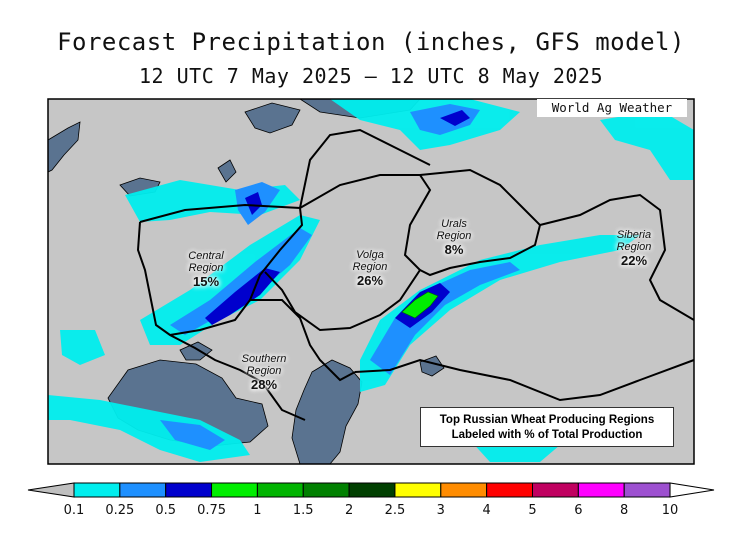 The image size is (742, 554). I want to click on urals-region-border, so click(480, 222).